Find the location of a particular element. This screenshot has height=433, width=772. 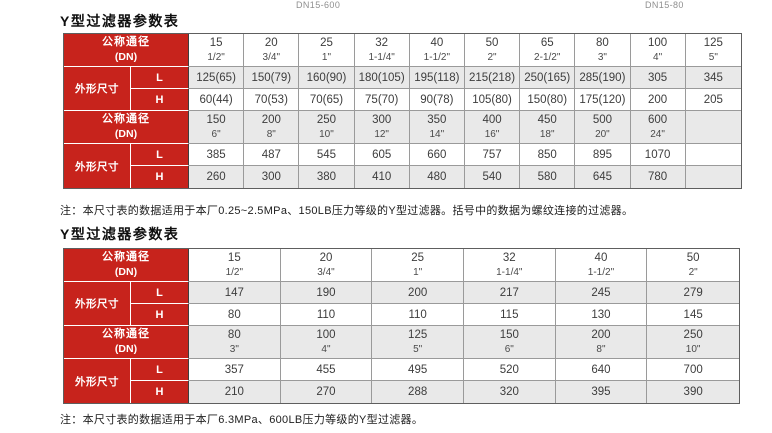

h-value-cell: 380 is located at coordinates (327, 177).